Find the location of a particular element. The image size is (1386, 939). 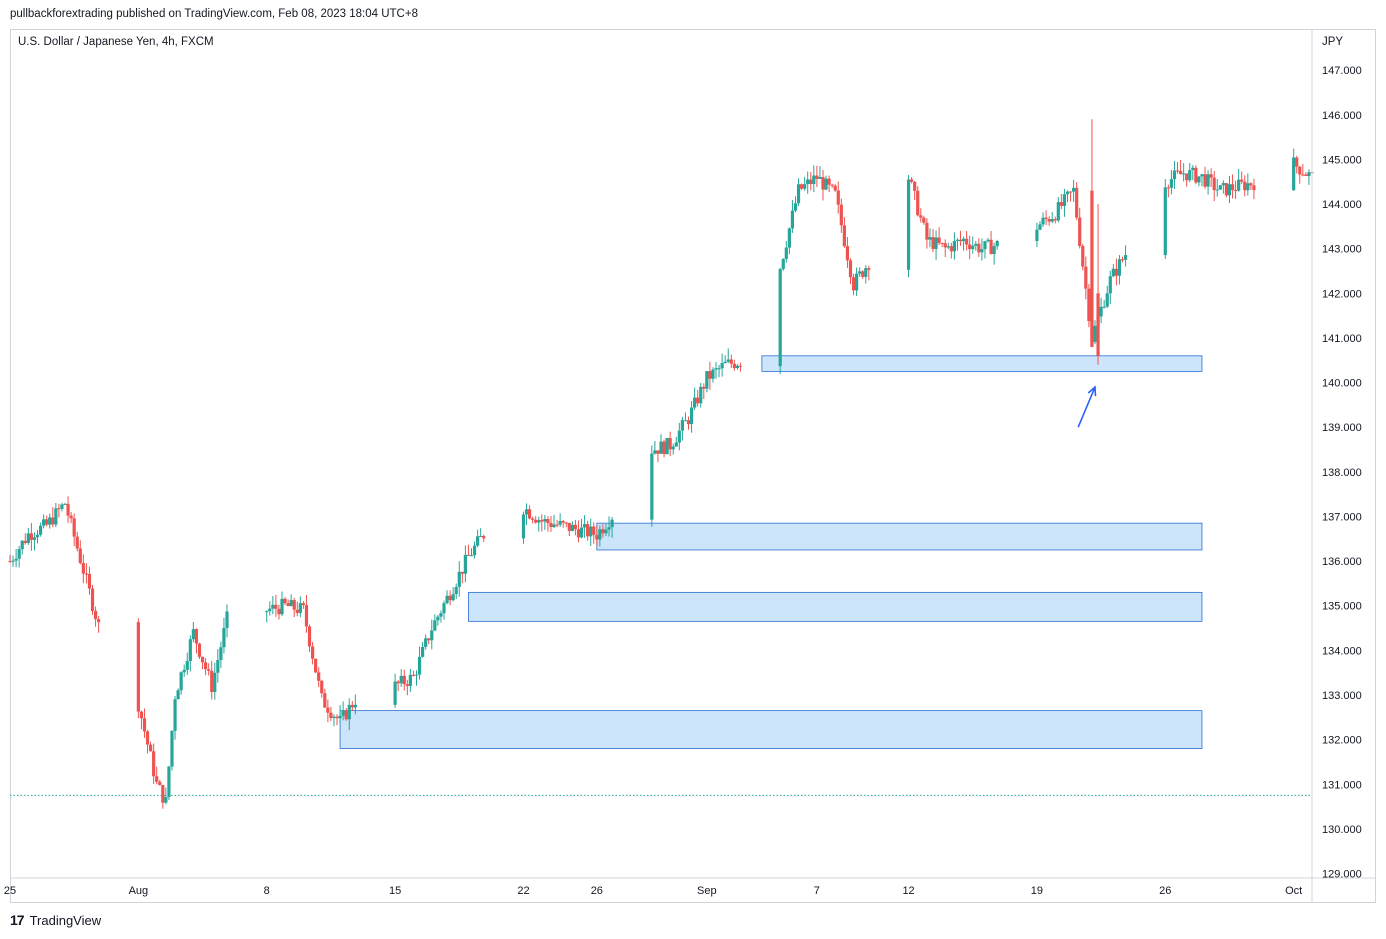

price-tick-label: 140.000 is located at coordinates (1342, 384).